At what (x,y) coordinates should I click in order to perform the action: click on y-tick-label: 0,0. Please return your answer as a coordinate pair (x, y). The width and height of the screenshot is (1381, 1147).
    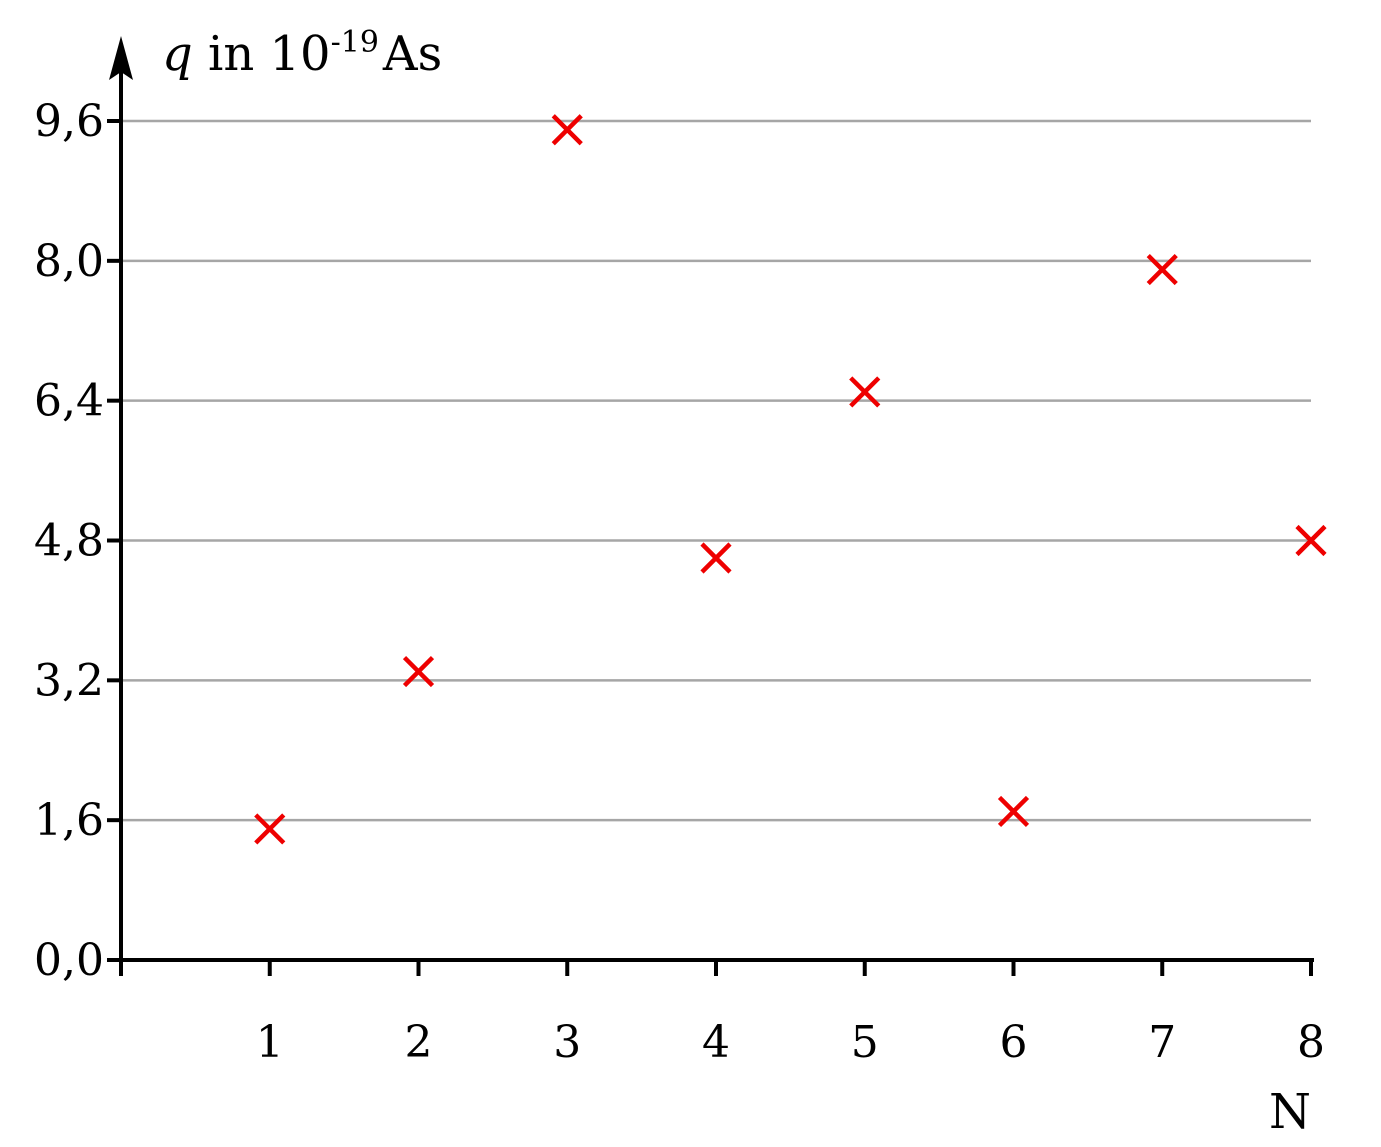
    Looking at the image, I should click on (69, 960).